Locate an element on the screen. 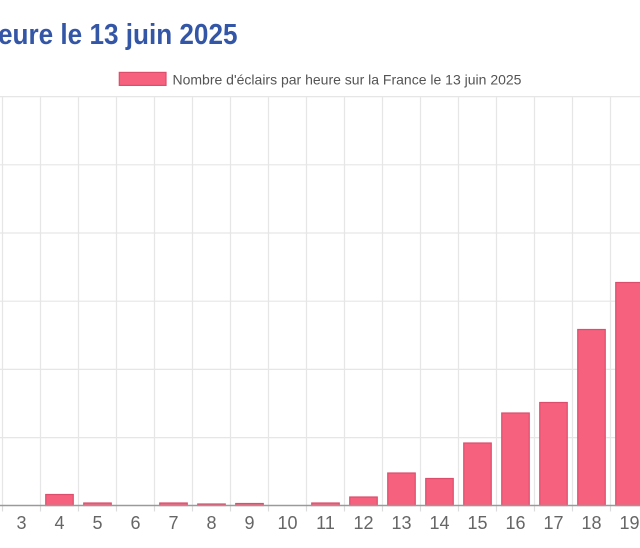 This screenshot has width=640, height=548. svg-text: 10 is located at coordinates (287, 523).